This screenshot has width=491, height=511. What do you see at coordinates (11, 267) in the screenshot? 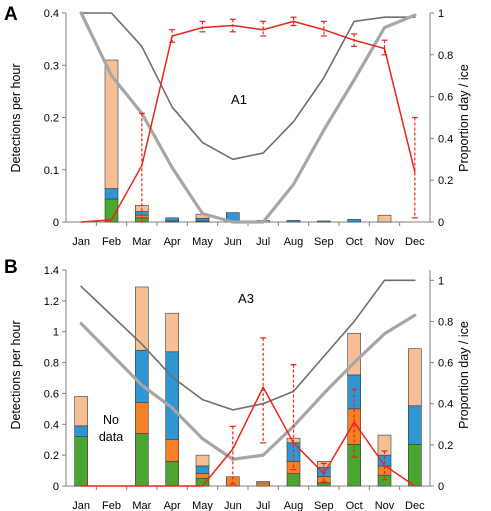
I see `panel-label-b: B` at bounding box center [11, 267].